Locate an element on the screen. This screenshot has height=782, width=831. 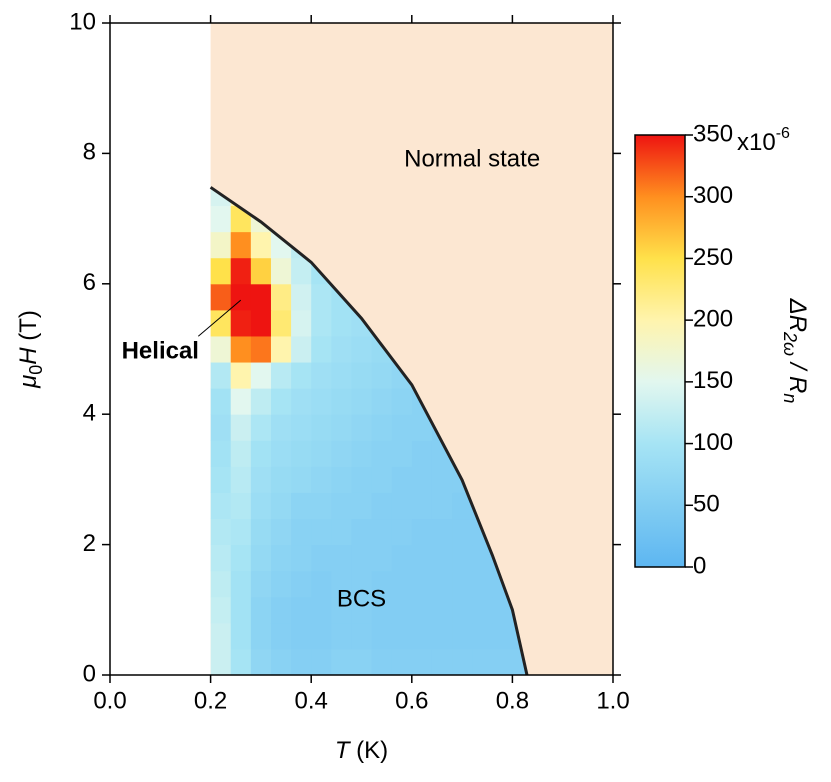
colorbar-tick-label: 250 is located at coordinates (713, 257).